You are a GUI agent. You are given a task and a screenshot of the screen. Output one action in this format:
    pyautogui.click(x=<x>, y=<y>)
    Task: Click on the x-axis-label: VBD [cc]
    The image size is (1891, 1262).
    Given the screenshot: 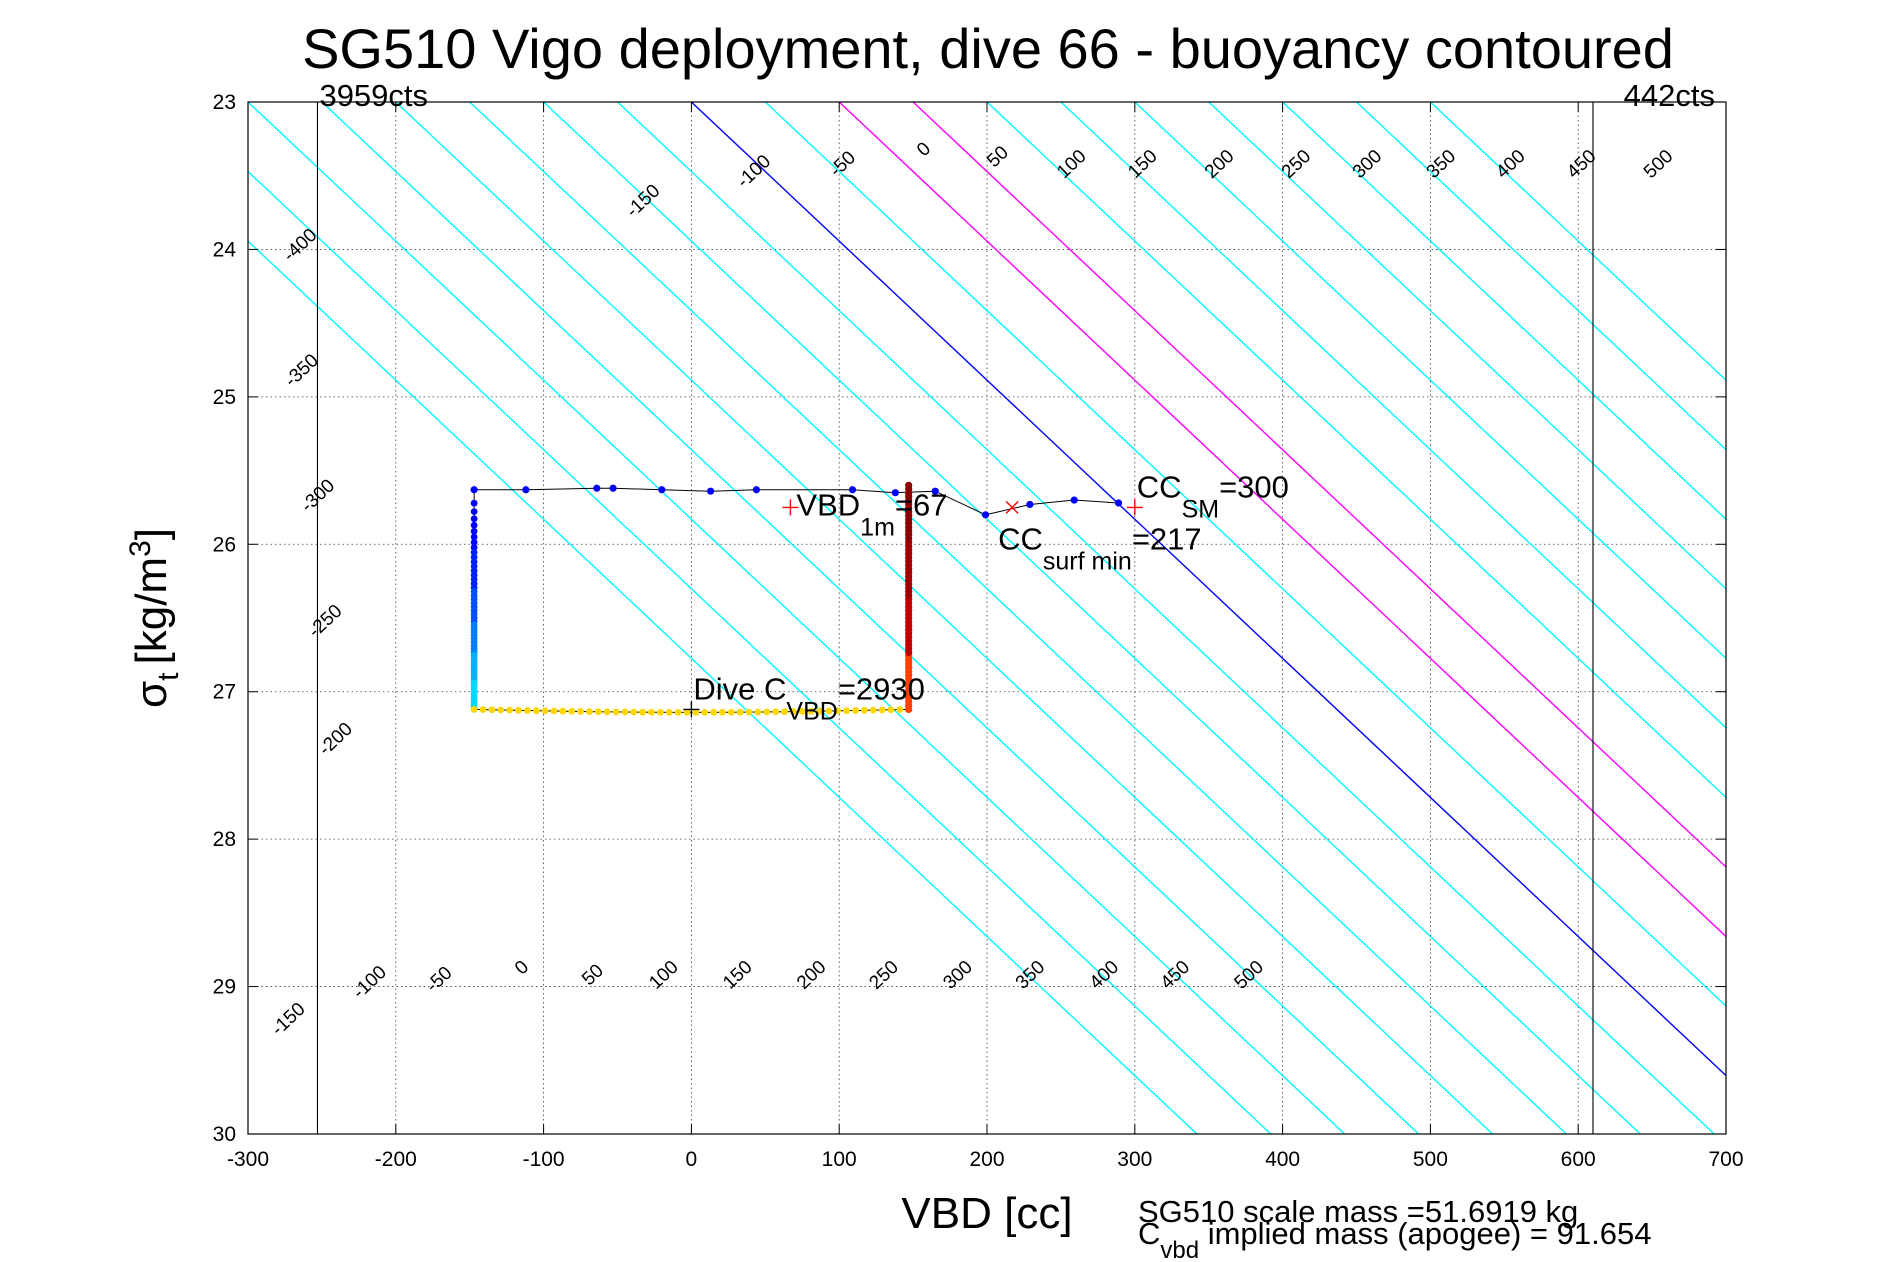 What is the action you would take?
    pyautogui.click(x=986, y=1213)
    